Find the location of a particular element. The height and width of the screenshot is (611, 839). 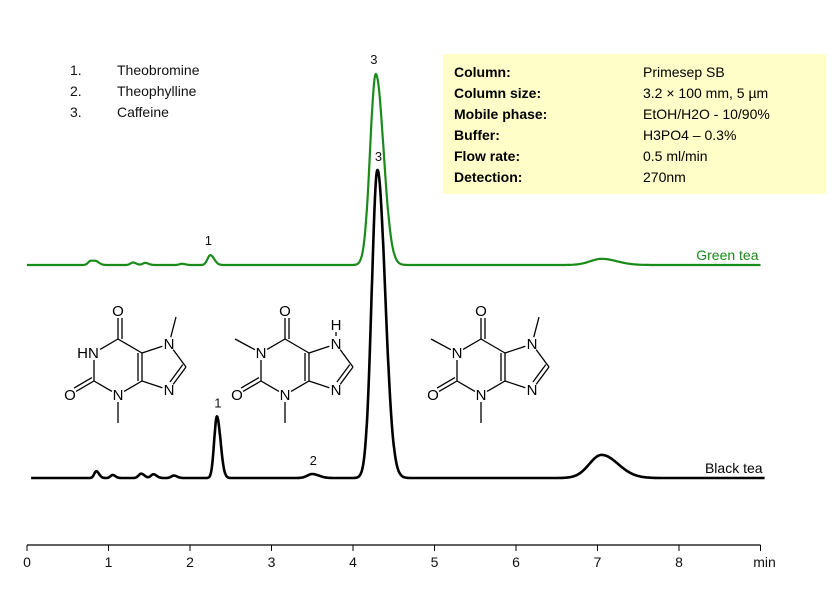

structure-caffeine: N N N N O O is located at coordinates (488, 363).